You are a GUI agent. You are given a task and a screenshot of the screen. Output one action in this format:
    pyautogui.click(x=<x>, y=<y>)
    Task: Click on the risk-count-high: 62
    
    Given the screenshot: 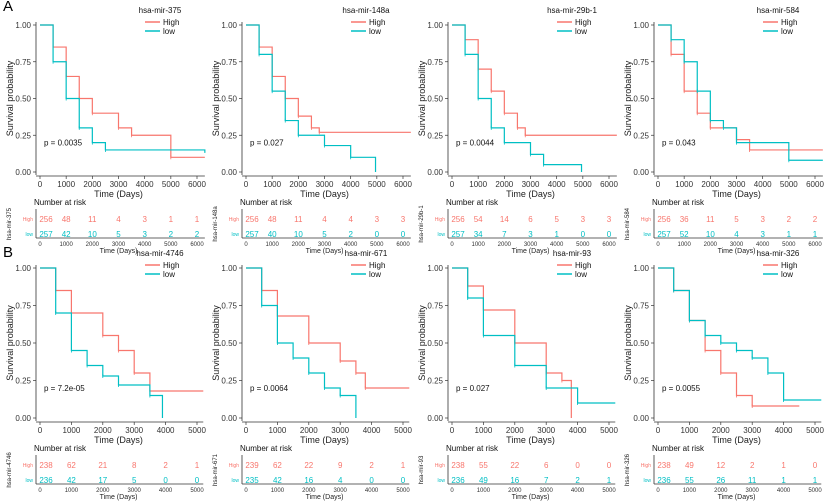 What is the action you would take?
    pyautogui.click(x=277, y=465)
    